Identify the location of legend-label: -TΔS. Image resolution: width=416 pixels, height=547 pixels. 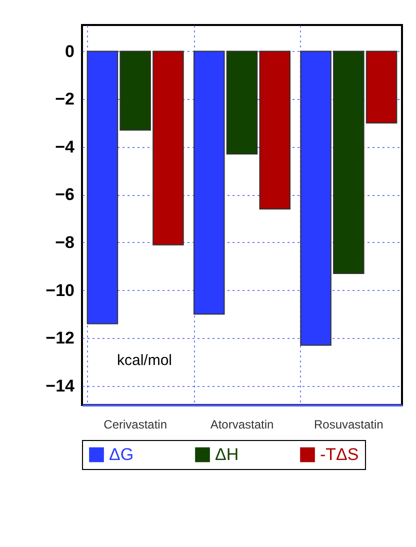
(339, 454).